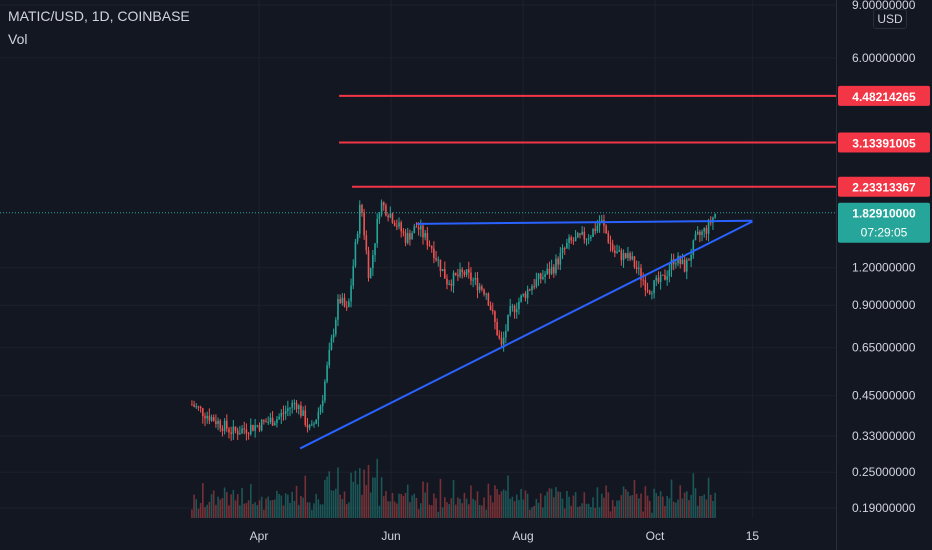 This screenshot has width=932, height=550. What do you see at coordinates (99, 16) in the screenshot?
I see `symbol-title: MATIC/USD, 1D, COINBASE` at bounding box center [99, 16].